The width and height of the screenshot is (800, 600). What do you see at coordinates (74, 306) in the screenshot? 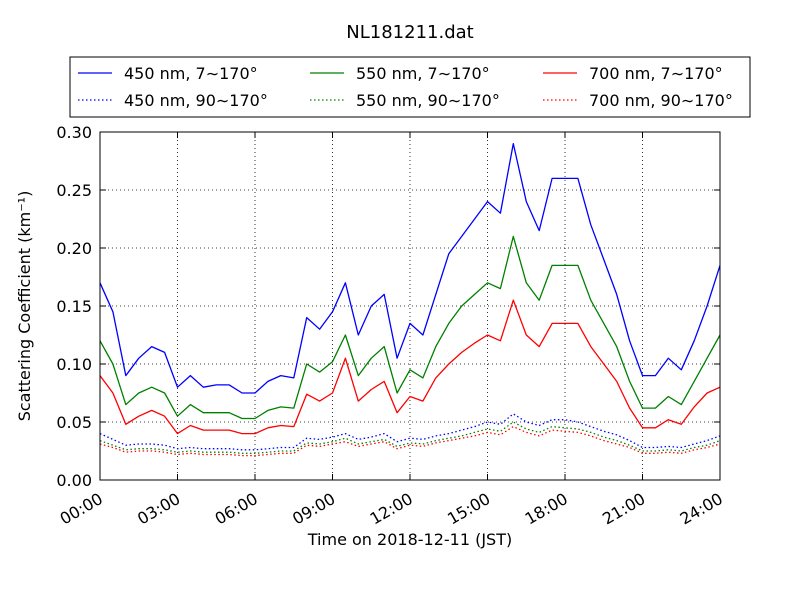
I see `y-tick-label: 0.15` at bounding box center [74, 306].